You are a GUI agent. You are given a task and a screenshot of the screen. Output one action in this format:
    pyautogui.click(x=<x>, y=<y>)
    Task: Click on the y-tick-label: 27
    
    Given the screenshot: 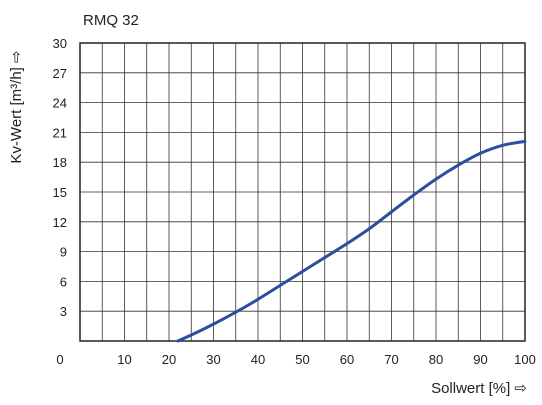 What is the action you would take?
    pyautogui.click(x=60, y=73)
    